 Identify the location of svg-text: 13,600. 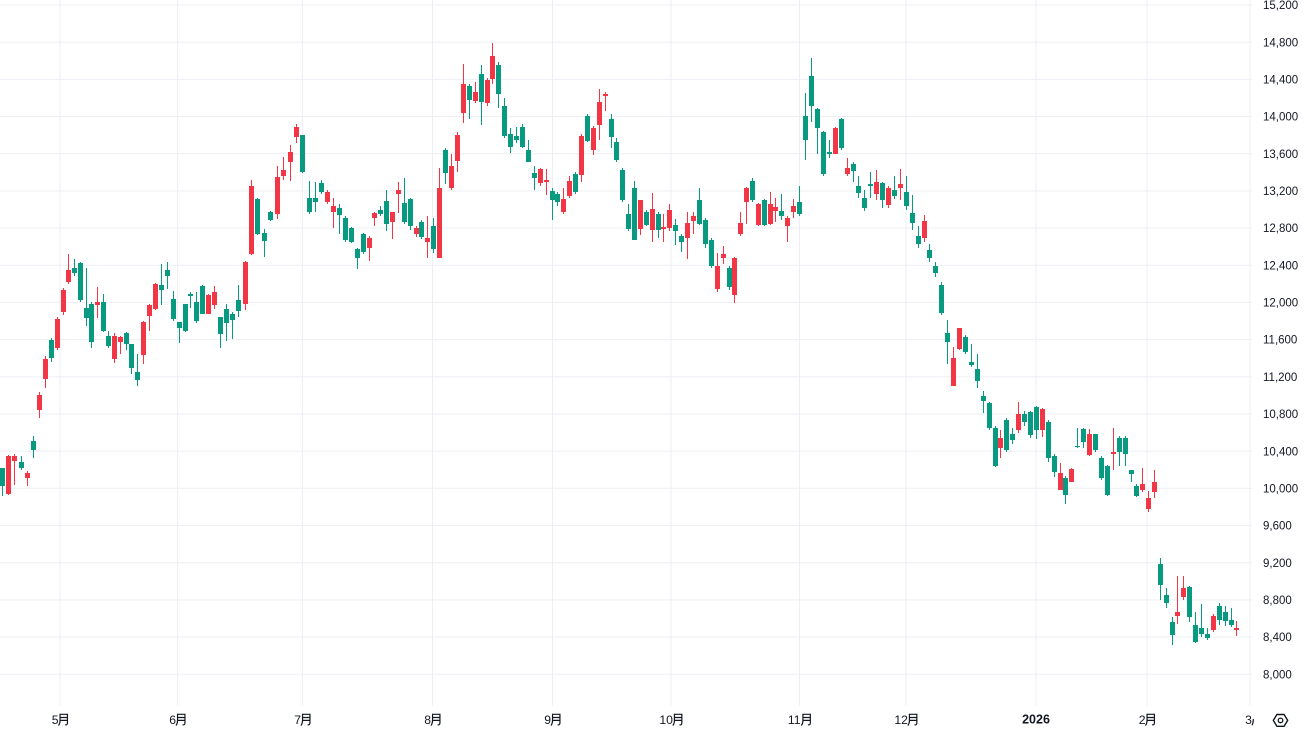
(1280, 155).